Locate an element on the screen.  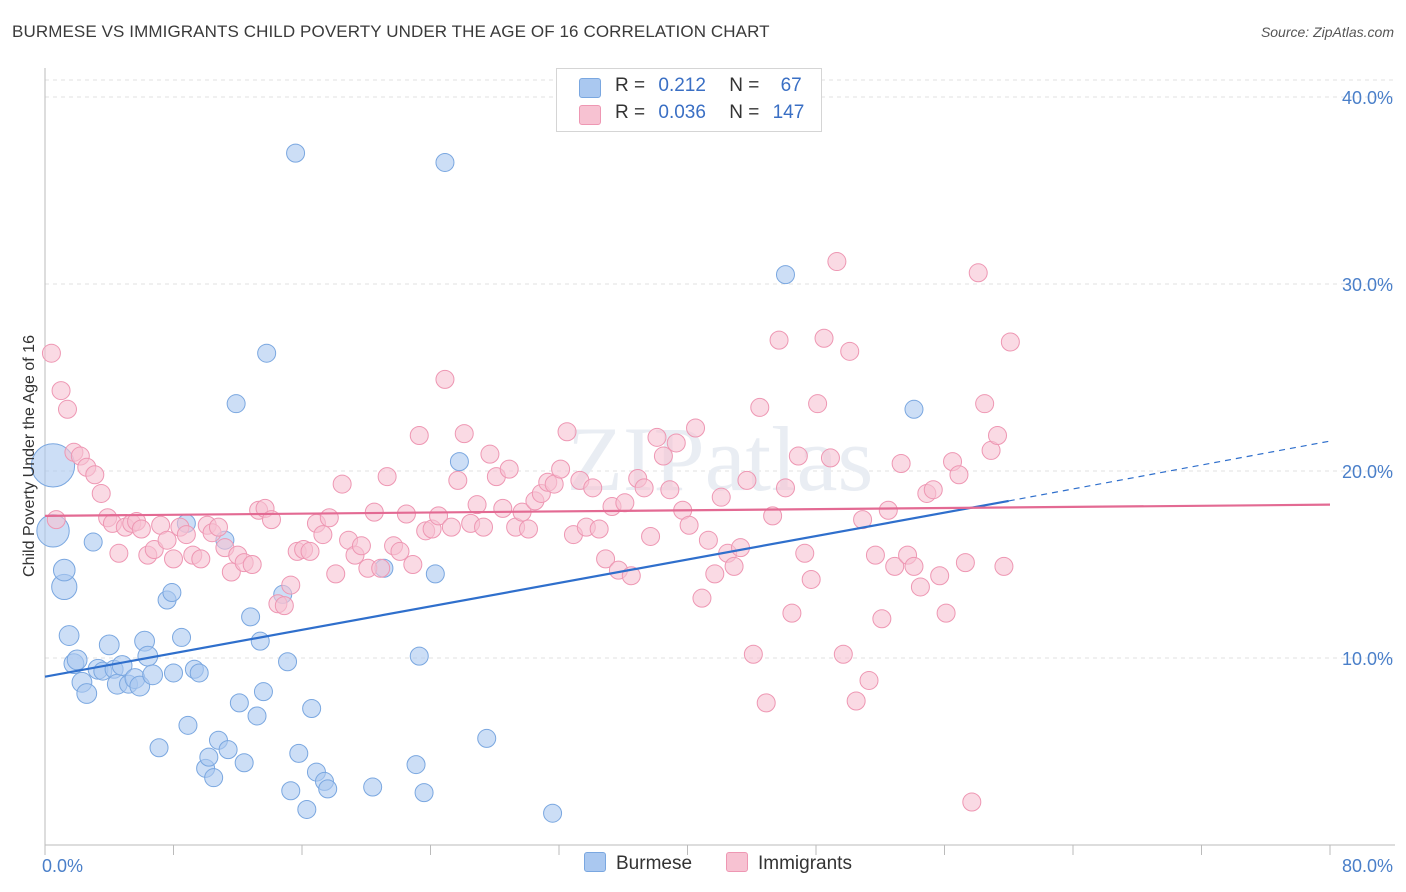
y-tick-label: 30.0% is located at coordinates (1367, 285).